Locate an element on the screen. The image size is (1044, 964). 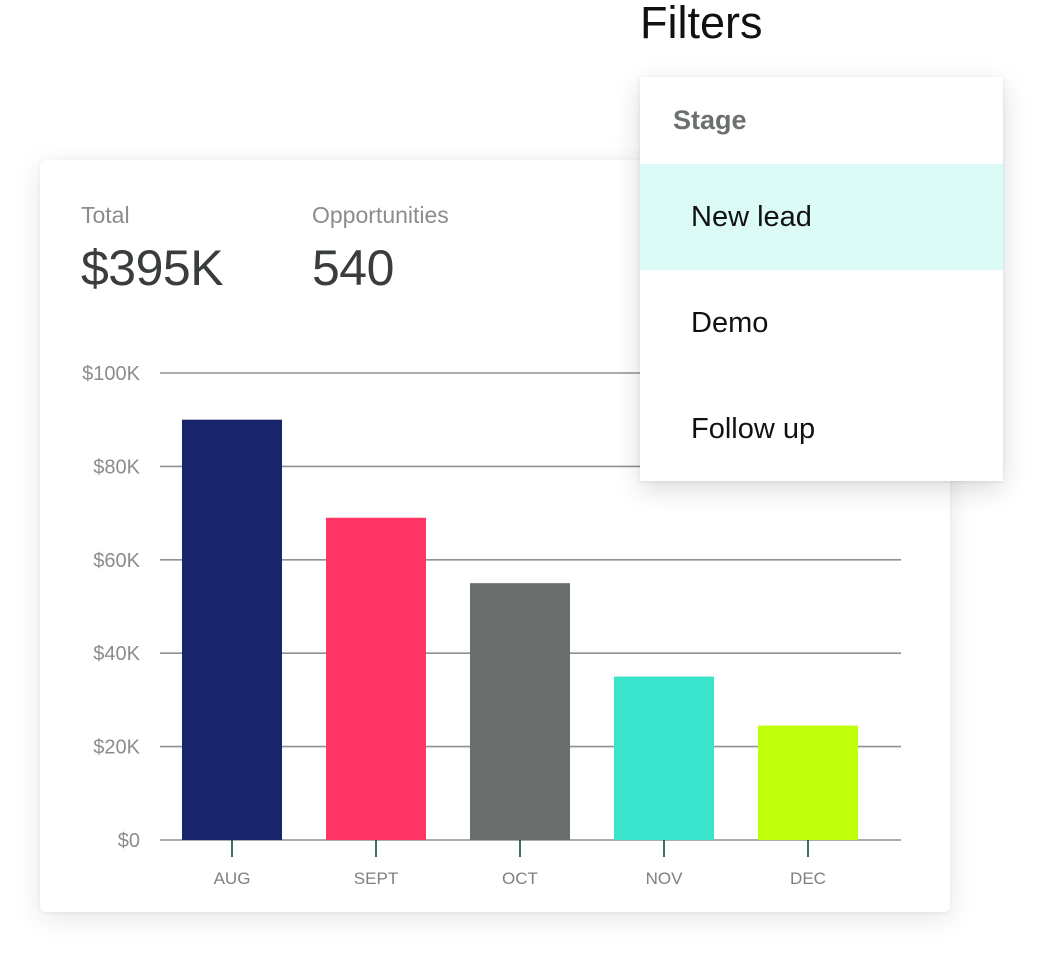
y-tick-label: $20K is located at coordinates (116, 748).